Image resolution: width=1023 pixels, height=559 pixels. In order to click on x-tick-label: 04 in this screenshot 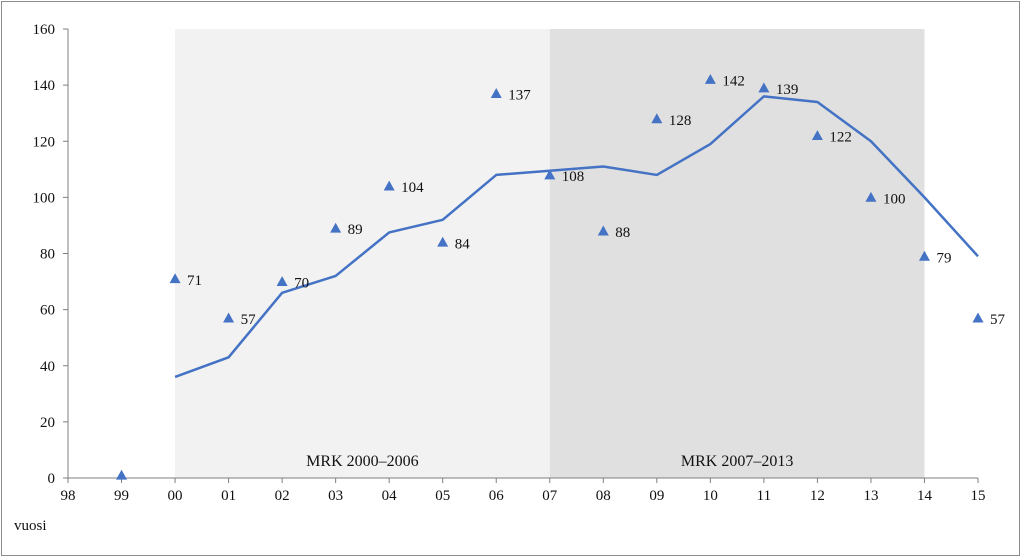, I will do `click(390, 496)`.